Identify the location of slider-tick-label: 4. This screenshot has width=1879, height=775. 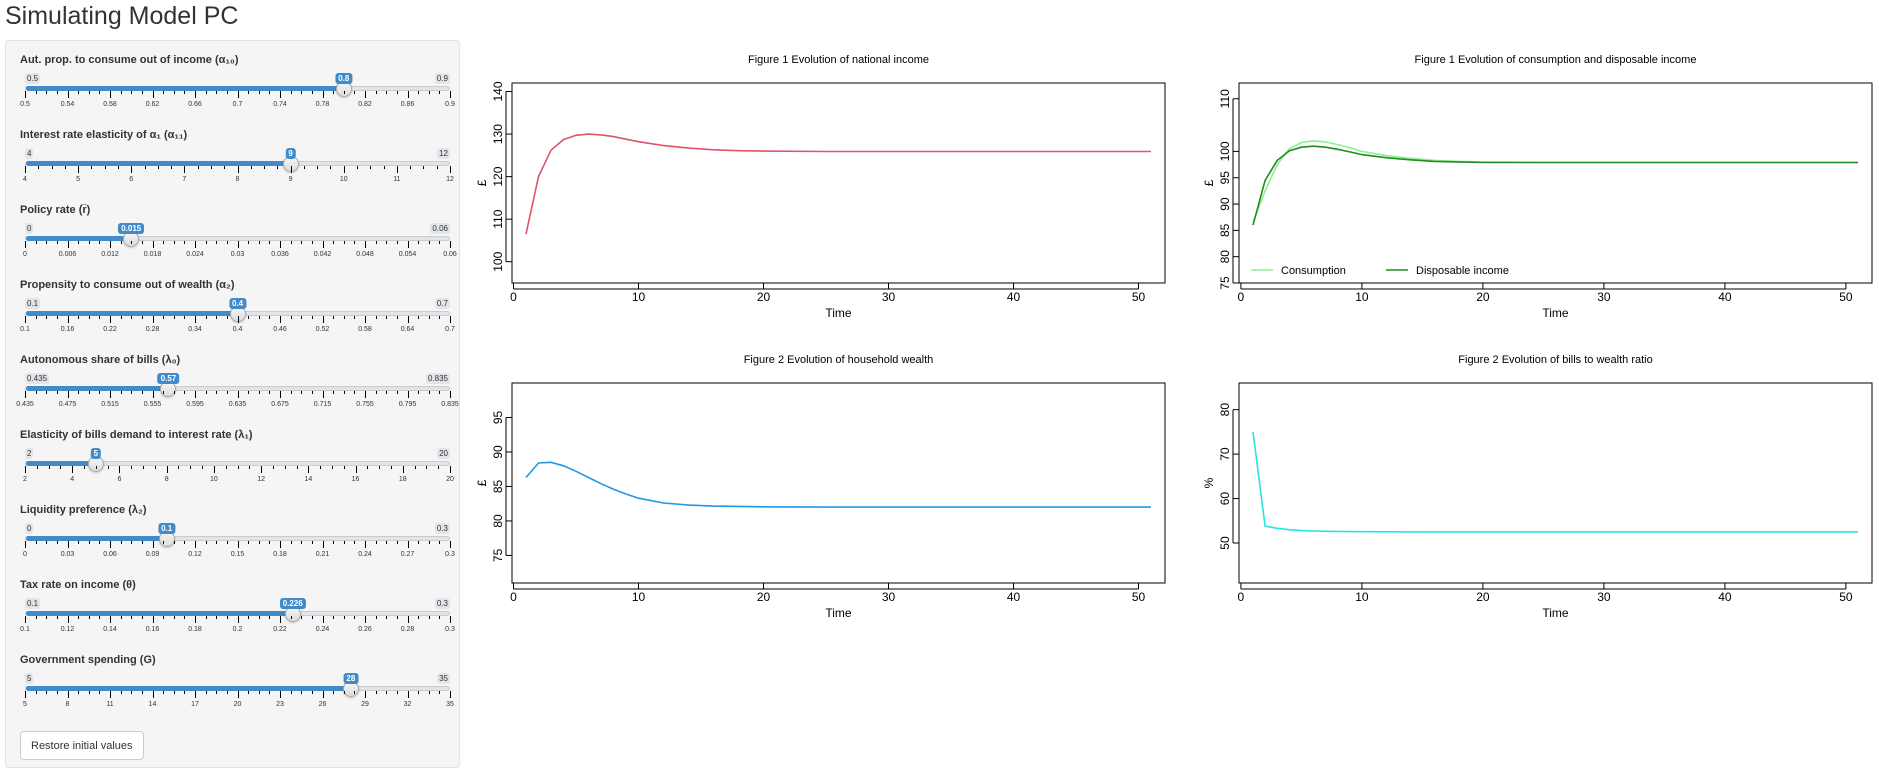
(25, 179).